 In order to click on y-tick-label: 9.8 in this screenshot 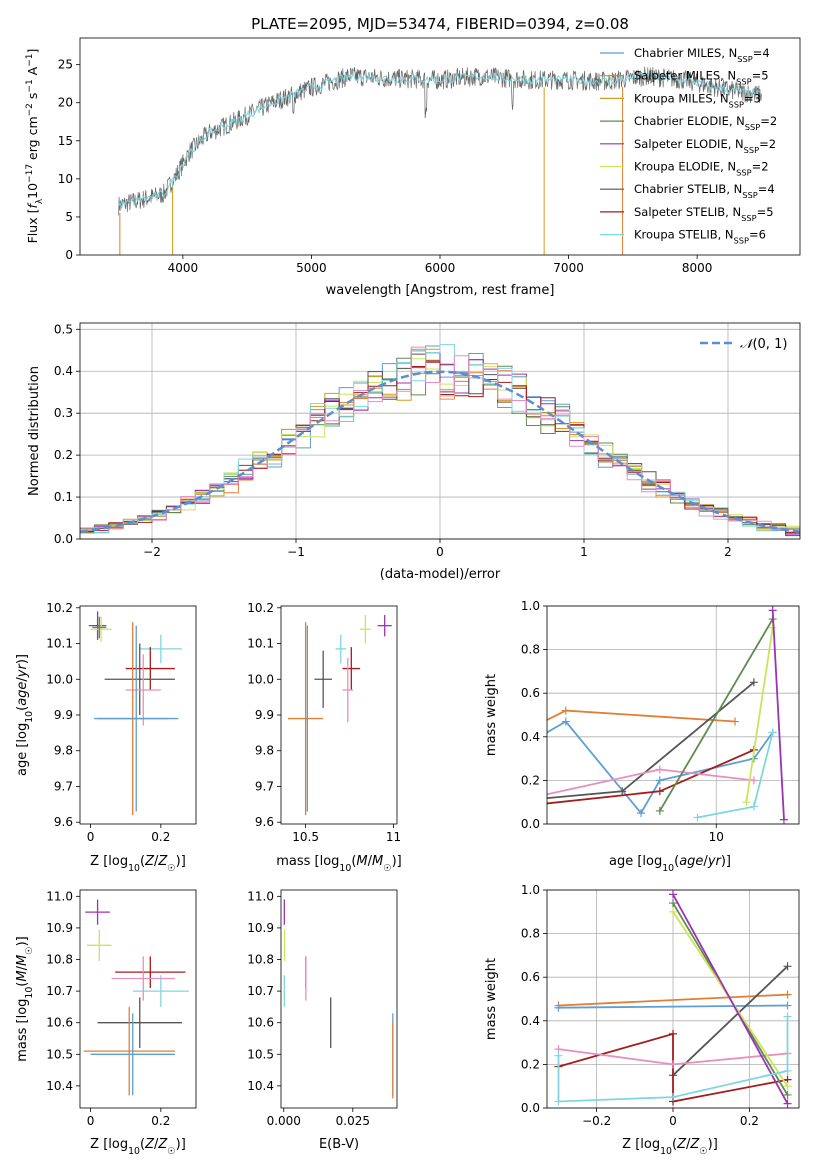, I will do `click(63, 751)`.